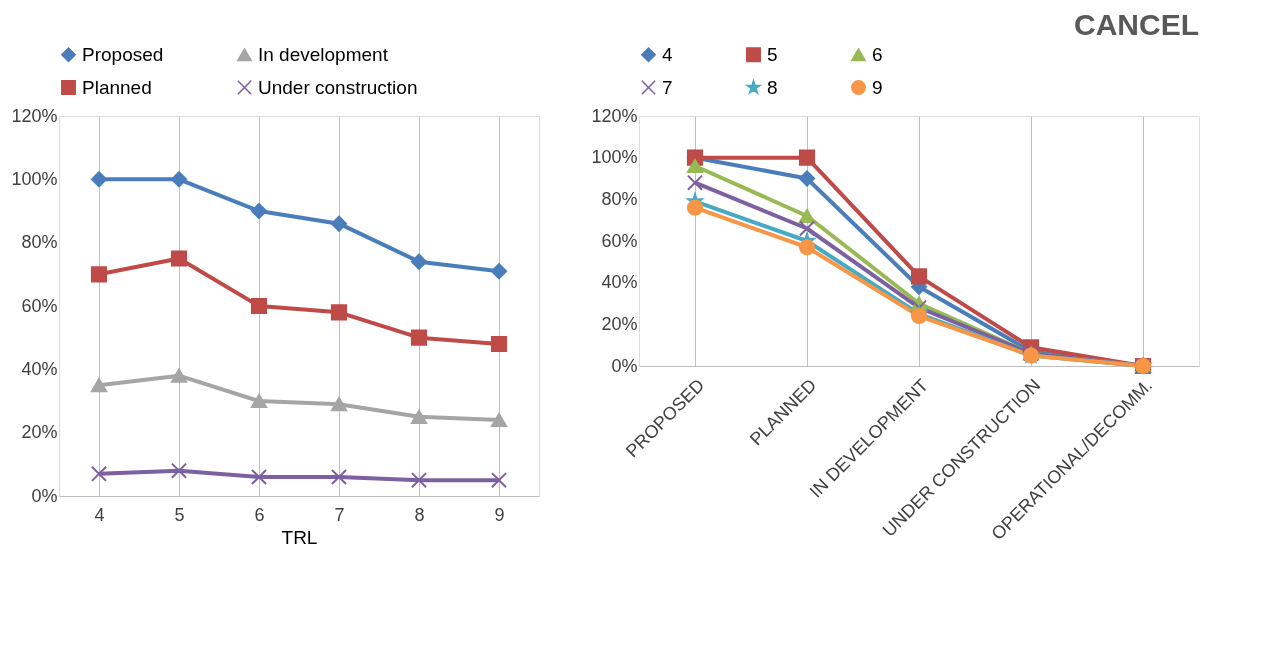 Image resolution: width=1275 pixels, height=645 pixels. What do you see at coordinates (1136, 24) in the screenshot?
I see `chart-title: CANCEL` at bounding box center [1136, 24].